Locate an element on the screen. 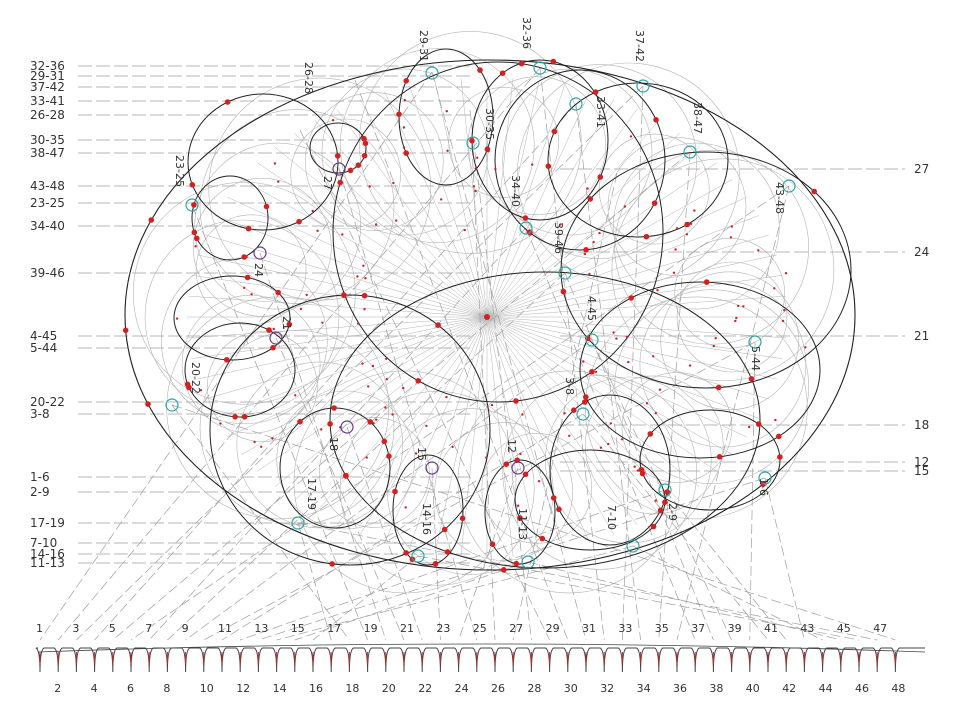 The width and height of the screenshot is (960, 721). bottom-label: 38 is located at coordinates (716, 688).